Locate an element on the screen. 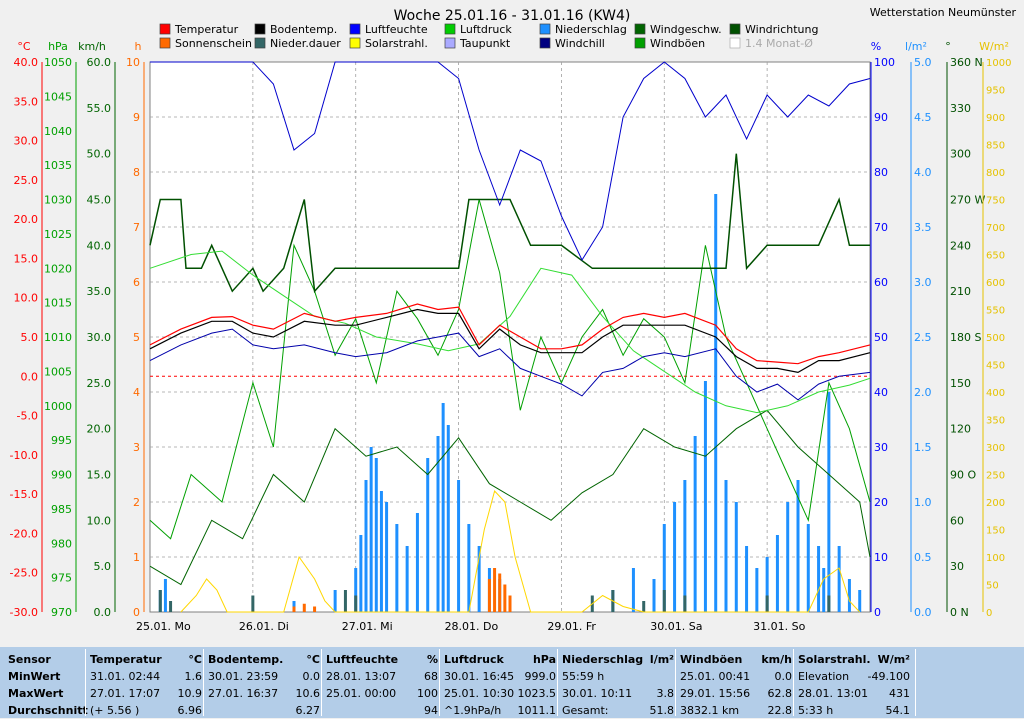 The height and width of the screenshot is (719, 1024). summary-column-header: Bodentemp. °C is located at coordinates (264, 659).